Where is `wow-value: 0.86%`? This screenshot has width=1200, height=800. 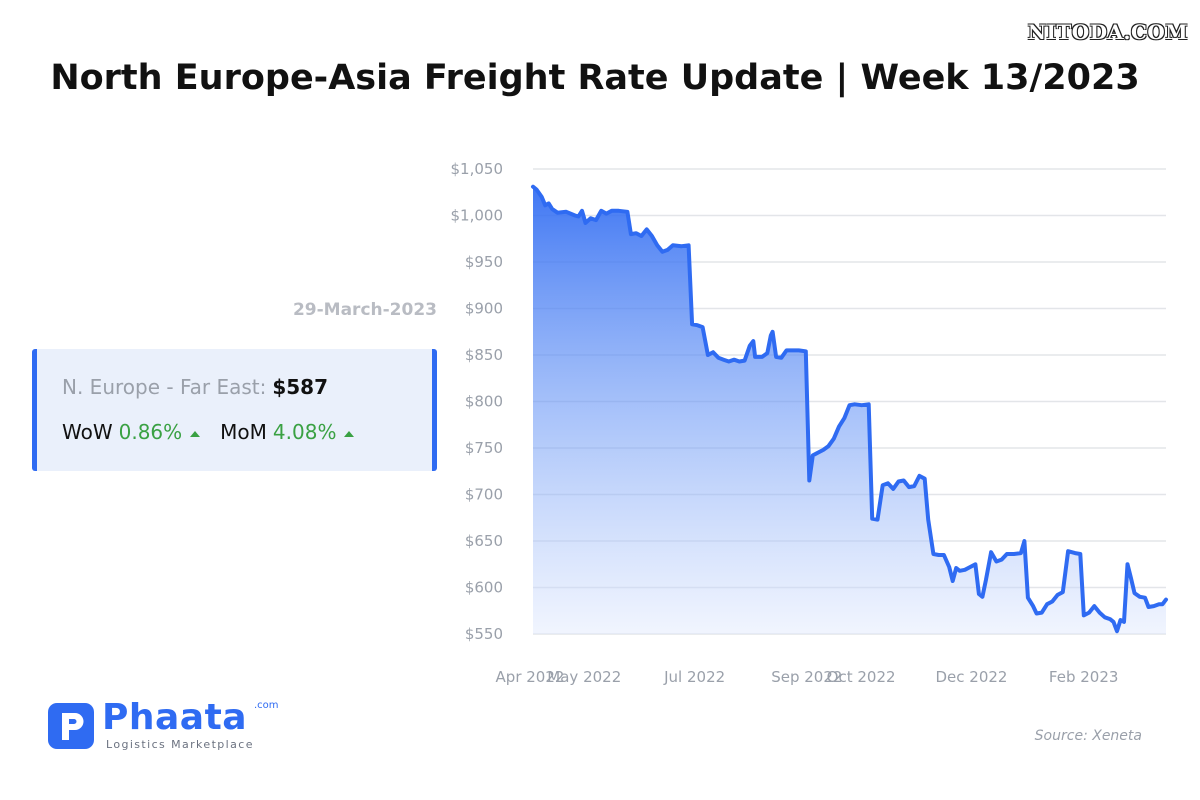 wow-value: 0.86% is located at coordinates (150, 432).